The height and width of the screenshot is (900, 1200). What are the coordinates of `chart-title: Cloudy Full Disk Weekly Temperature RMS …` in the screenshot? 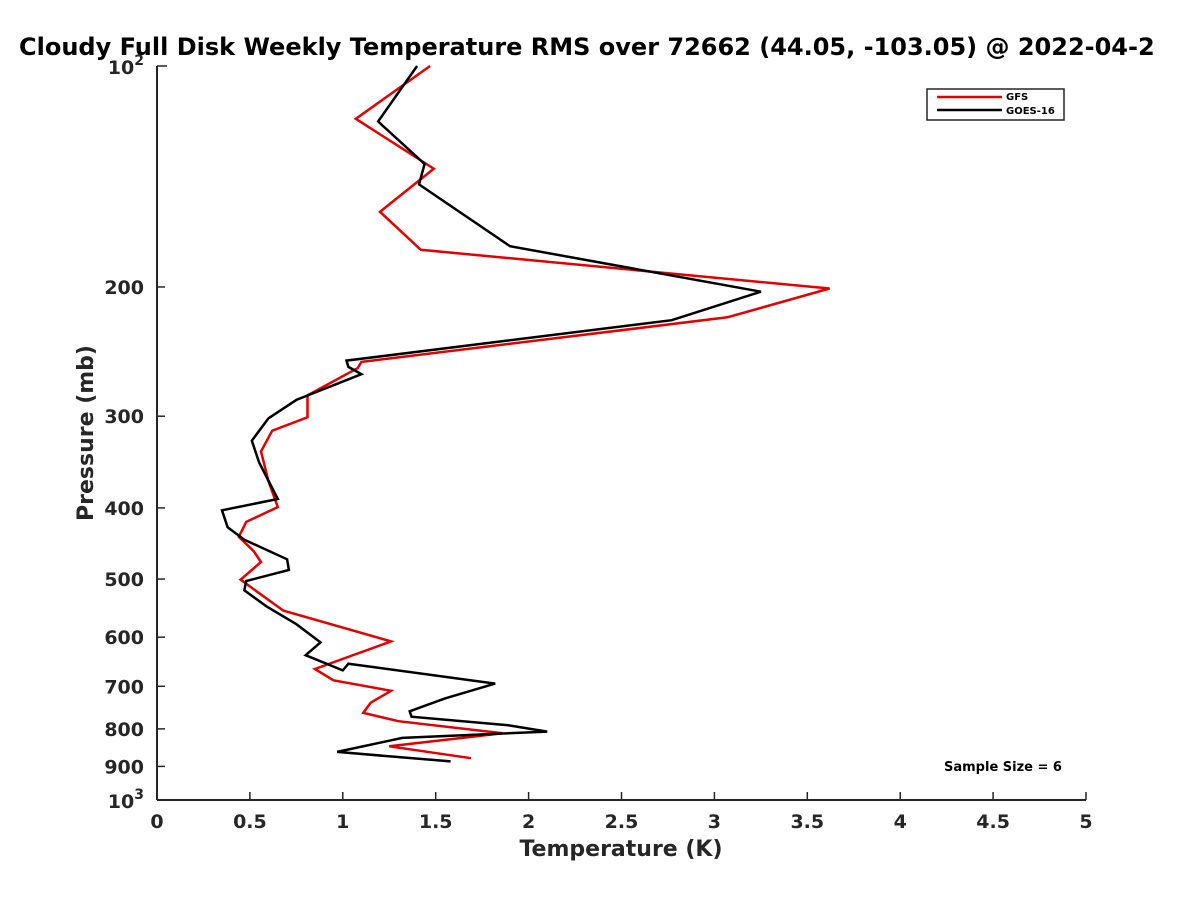 It's located at (587, 47).